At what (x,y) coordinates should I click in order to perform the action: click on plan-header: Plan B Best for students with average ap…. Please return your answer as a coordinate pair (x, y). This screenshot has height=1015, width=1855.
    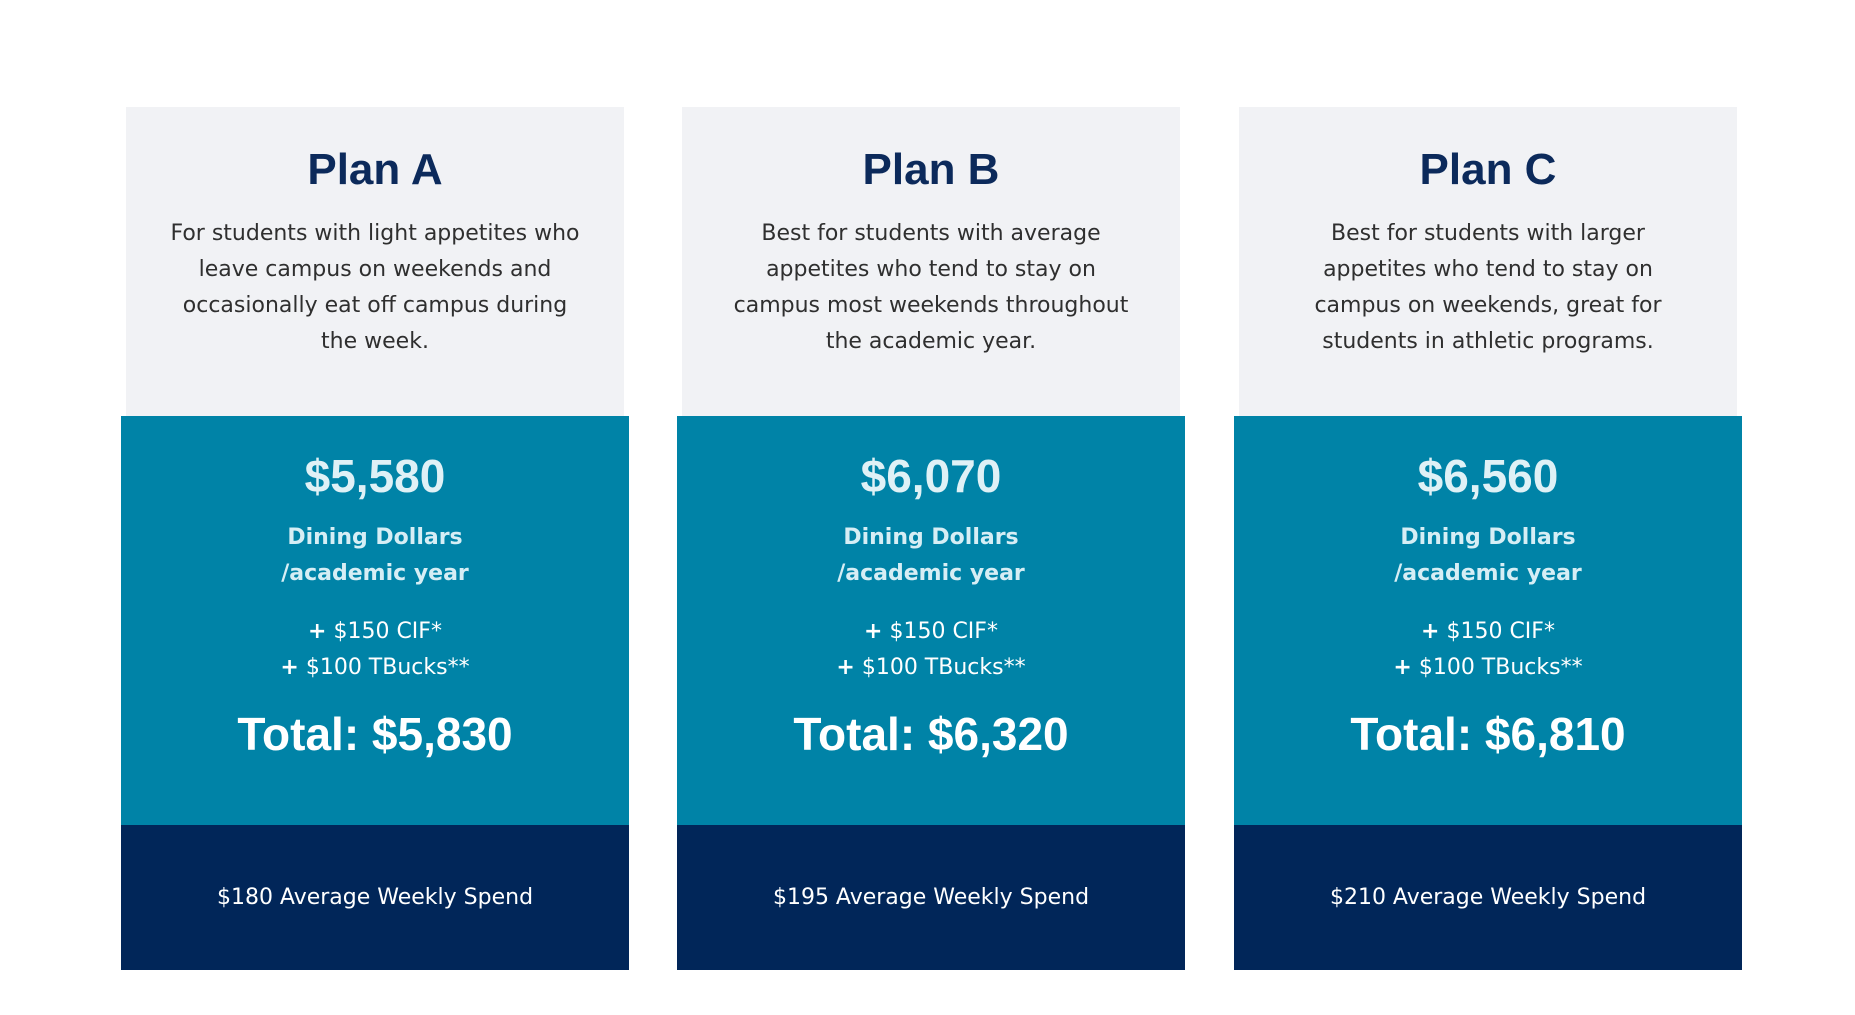
    Looking at the image, I should click on (931, 261).